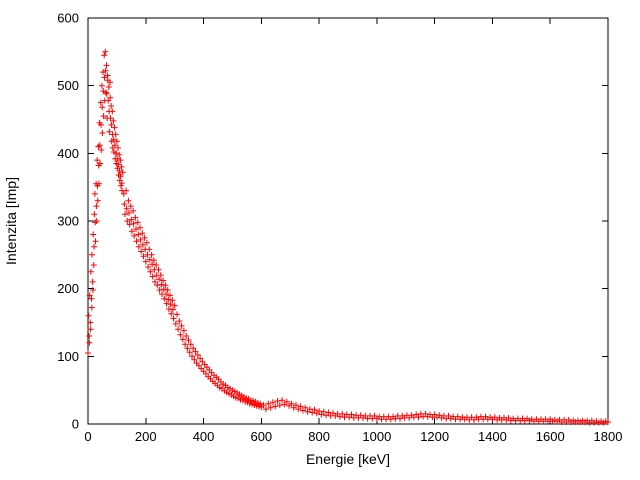  What do you see at coordinates (68, 18) in the screenshot?
I see `y-tick-label: 600` at bounding box center [68, 18].